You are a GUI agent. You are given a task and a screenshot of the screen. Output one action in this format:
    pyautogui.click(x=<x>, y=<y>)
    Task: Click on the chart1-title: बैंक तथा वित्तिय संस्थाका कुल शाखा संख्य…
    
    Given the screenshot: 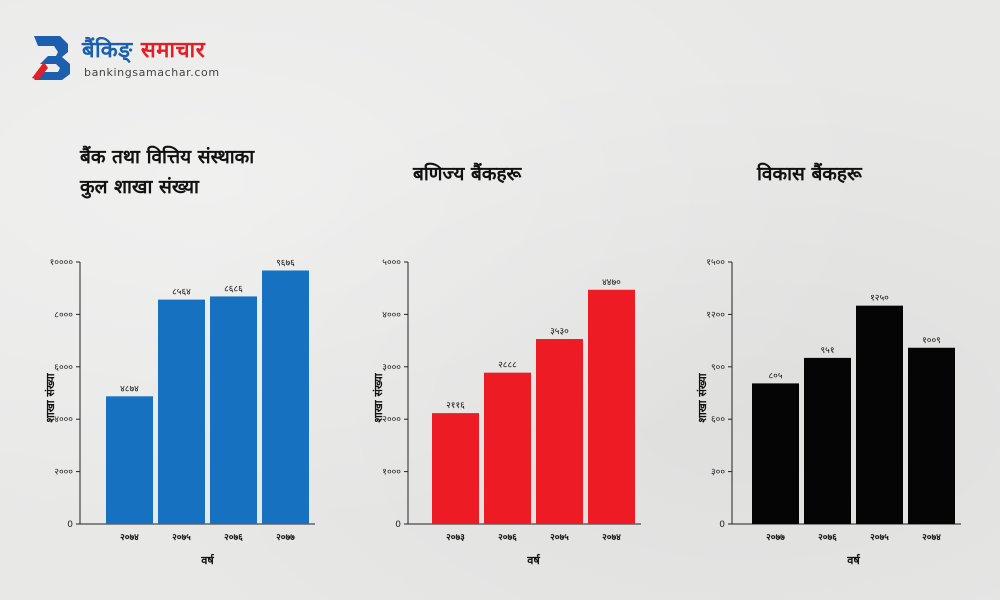 What is the action you would take?
    pyautogui.click(x=167, y=172)
    